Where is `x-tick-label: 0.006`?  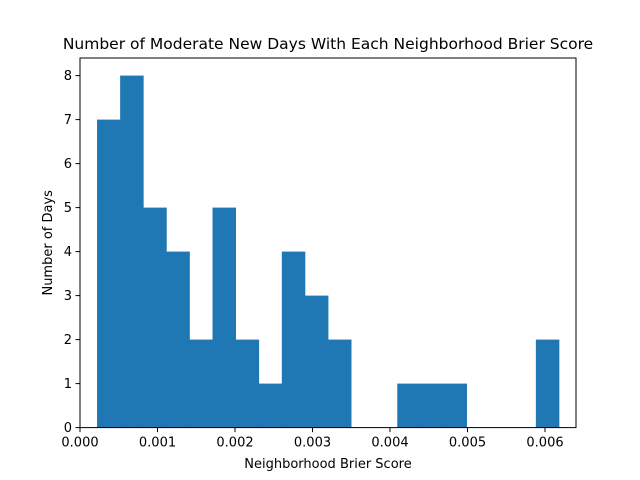 x-tick-label: 0.006 is located at coordinates (544, 443).